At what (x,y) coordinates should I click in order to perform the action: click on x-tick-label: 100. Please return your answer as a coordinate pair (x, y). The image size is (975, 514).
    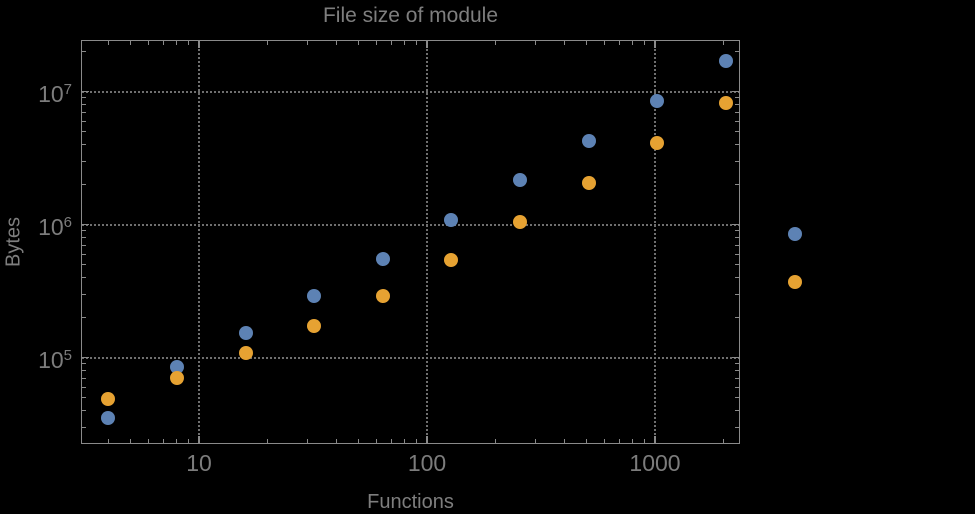
    Looking at the image, I should click on (427, 463).